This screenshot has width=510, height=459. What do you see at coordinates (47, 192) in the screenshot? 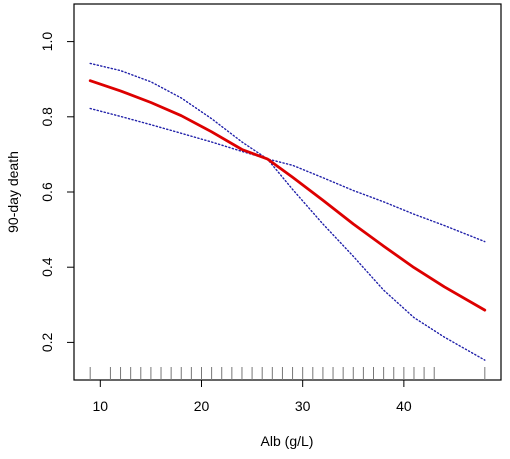
I see `y-tick-label: 0.6` at bounding box center [47, 192].